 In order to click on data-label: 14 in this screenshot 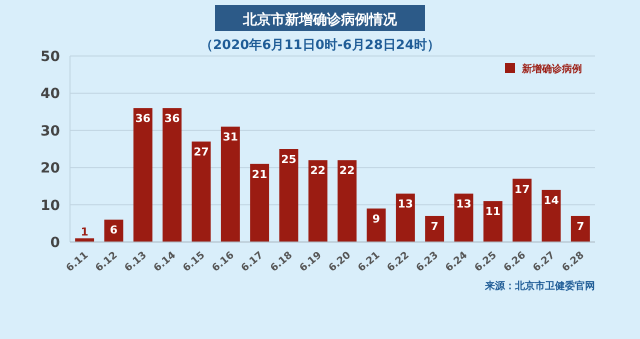, I will do `click(552, 200)`.